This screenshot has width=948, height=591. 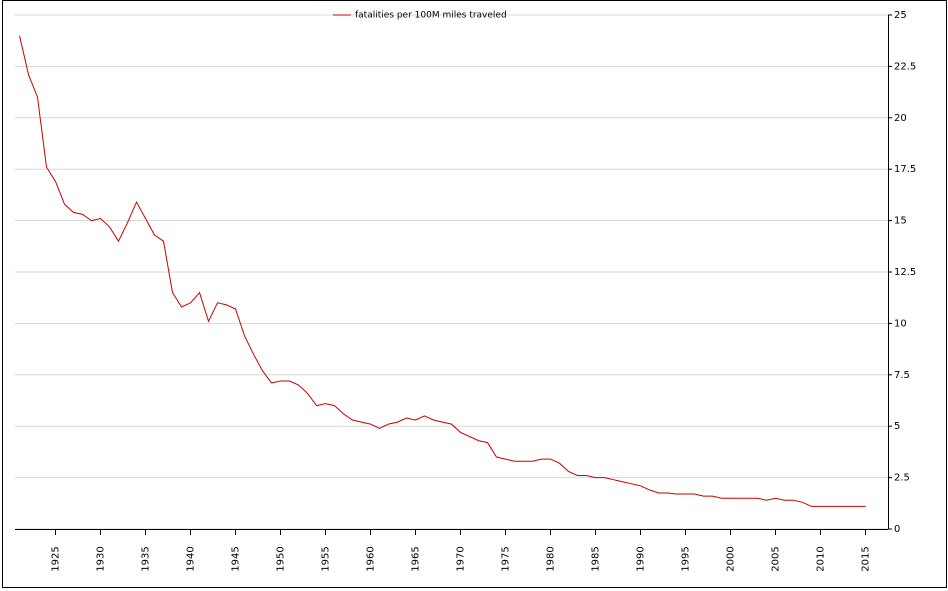 I want to click on x-tick-label: 2010, so click(x=821, y=558).